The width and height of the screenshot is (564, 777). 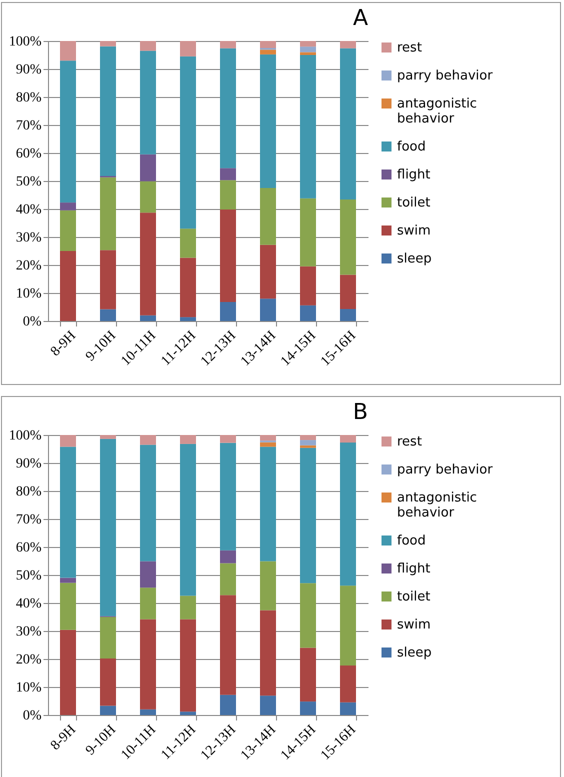 I want to click on legend-label: antagonistic behavior, so click(x=437, y=111).